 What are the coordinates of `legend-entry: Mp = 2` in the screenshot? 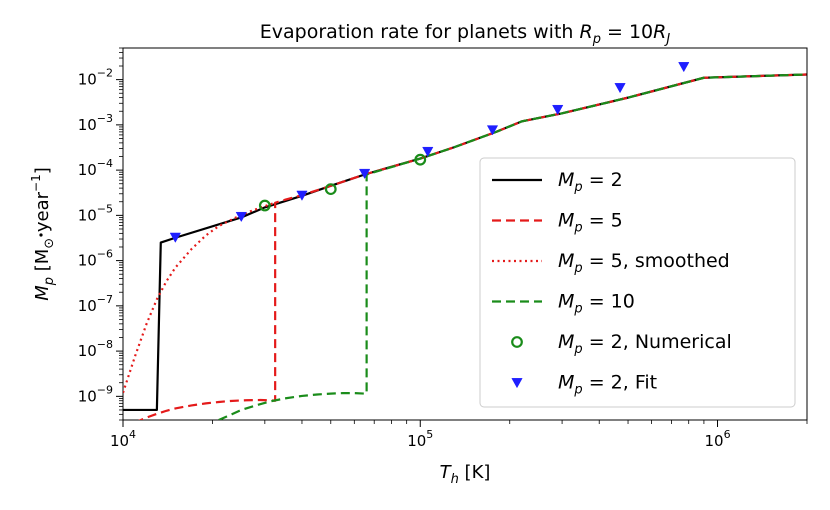 It's located at (557, 182).